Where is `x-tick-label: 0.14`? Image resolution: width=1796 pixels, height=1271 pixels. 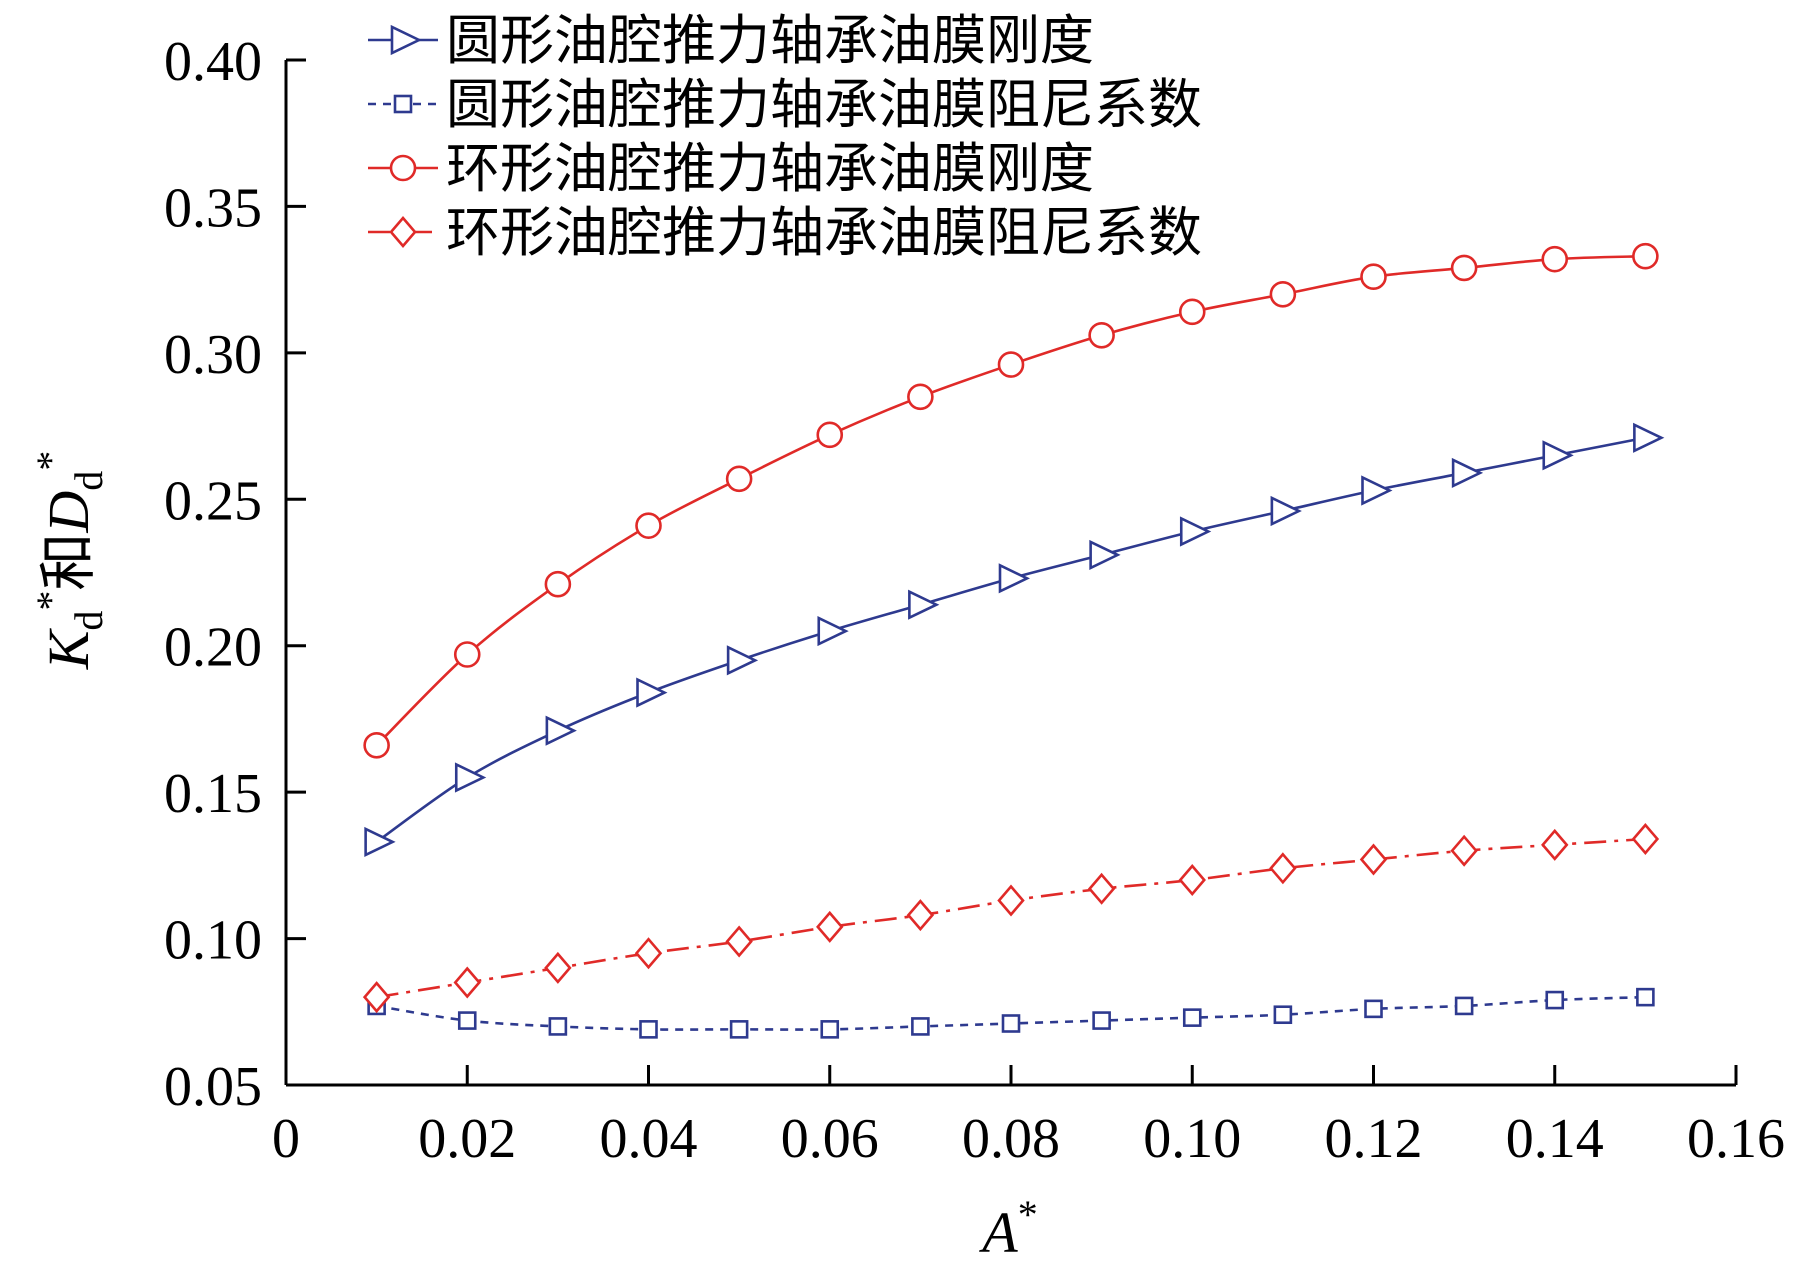
x-tick-label: 0.14 is located at coordinates (1555, 1139).